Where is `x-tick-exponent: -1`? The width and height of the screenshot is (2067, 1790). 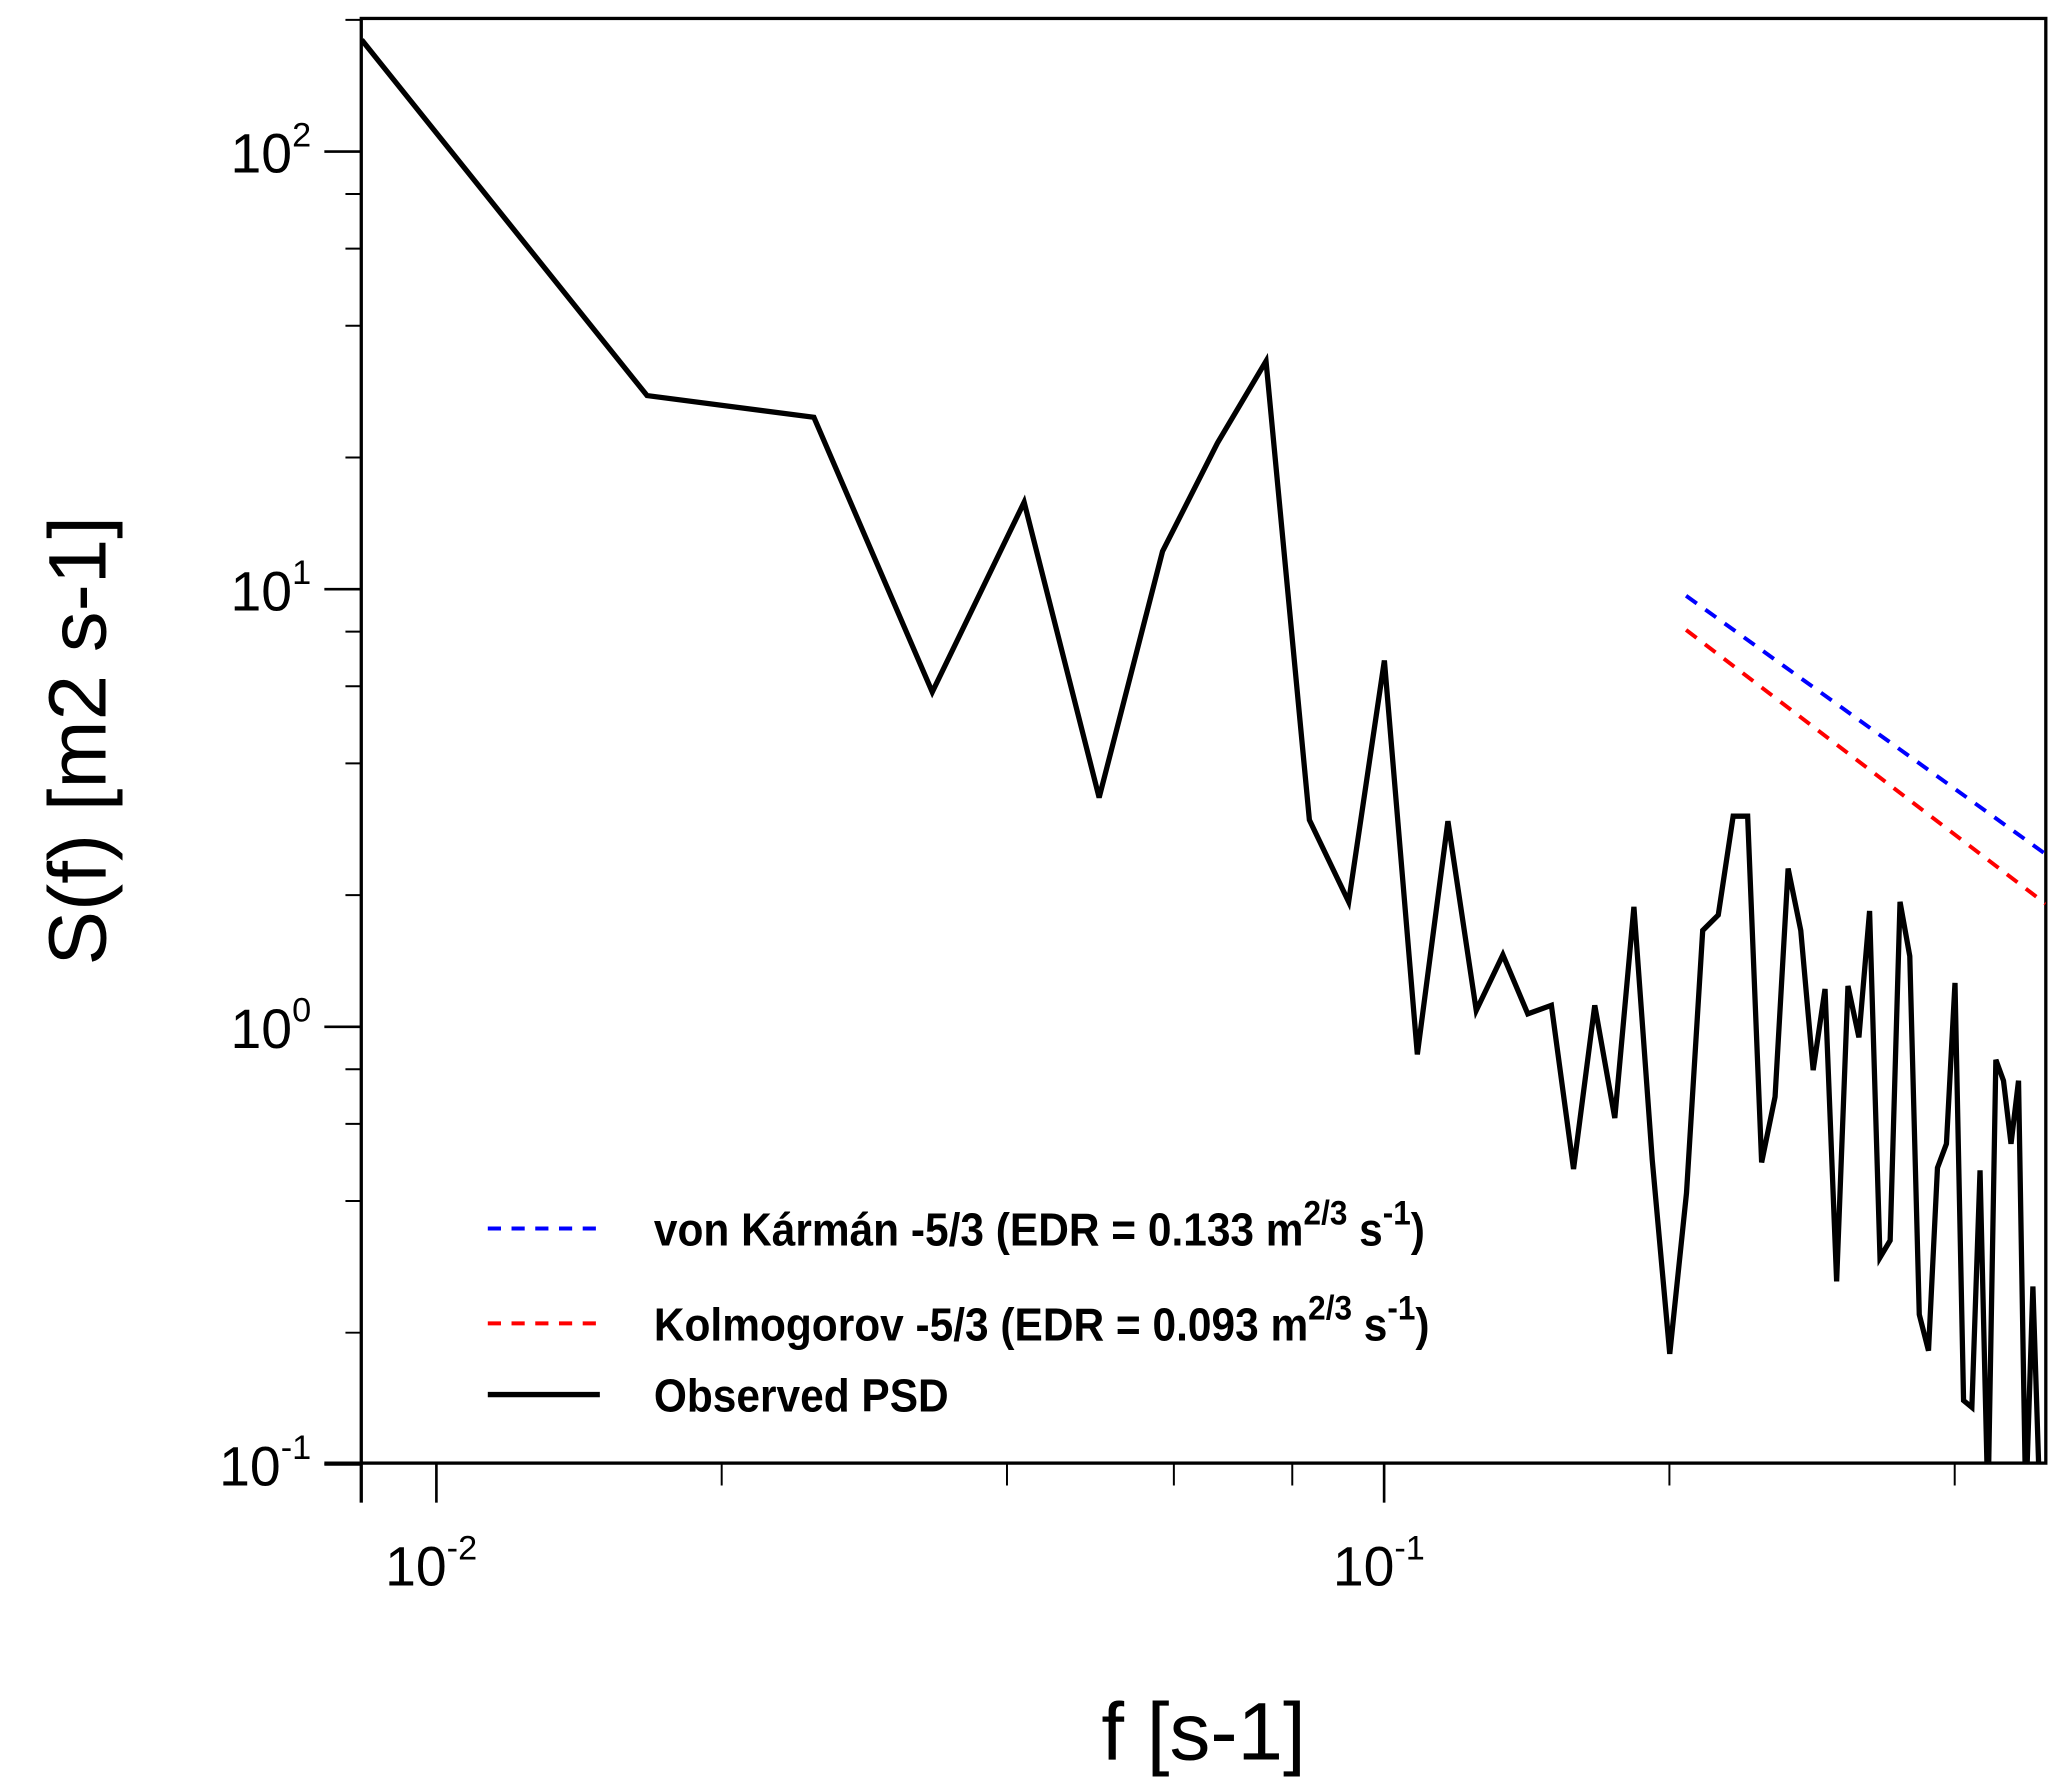
x-tick-exponent: -1 is located at coordinates (1409, 1548).